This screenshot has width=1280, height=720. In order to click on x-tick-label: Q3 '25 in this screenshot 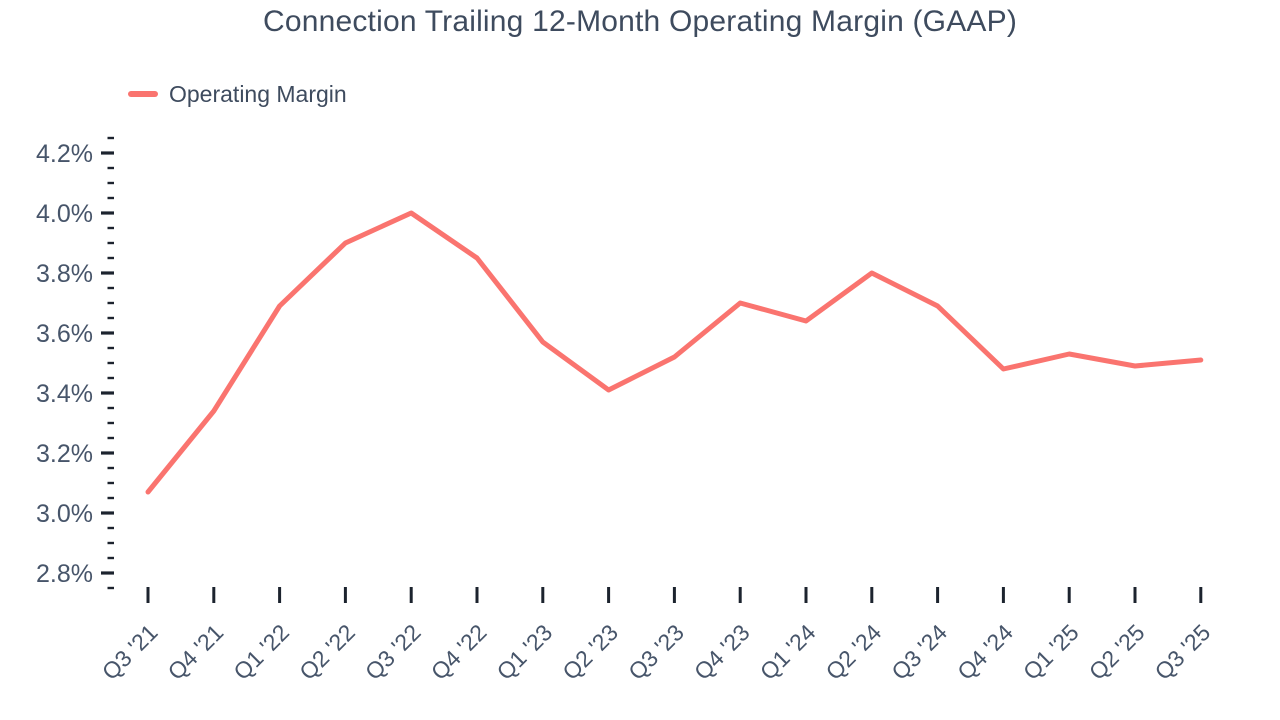, I will do `click(1183, 652)`.